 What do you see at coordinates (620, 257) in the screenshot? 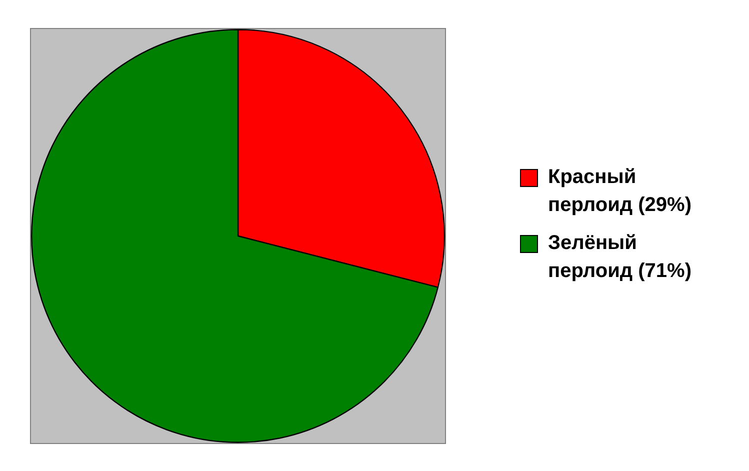
I see `legend-label: Зелёный перлоид (71%)` at bounding box center [620, 257].